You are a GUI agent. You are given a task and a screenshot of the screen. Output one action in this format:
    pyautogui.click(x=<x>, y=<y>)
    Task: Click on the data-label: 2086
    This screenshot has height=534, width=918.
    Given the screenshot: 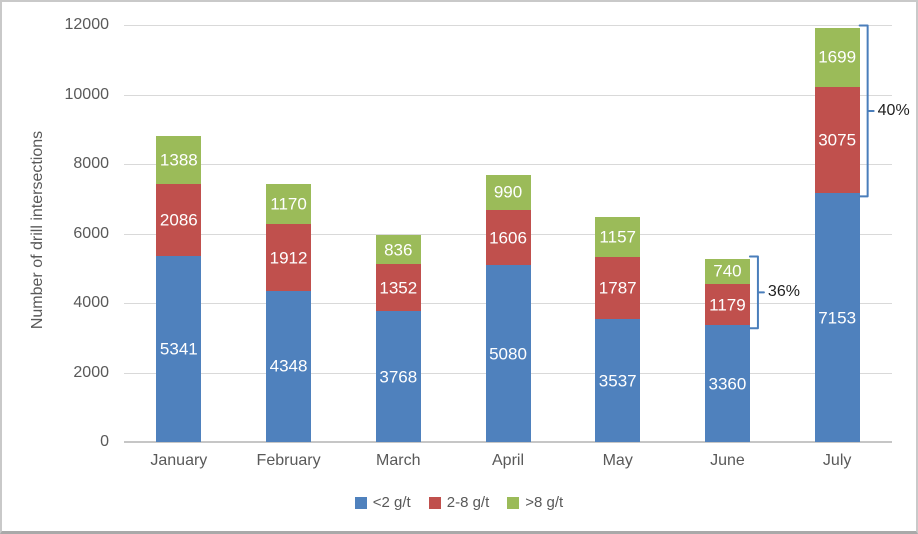 What is the action you would take?
    pyautogui.click(x=178, y=220)
    